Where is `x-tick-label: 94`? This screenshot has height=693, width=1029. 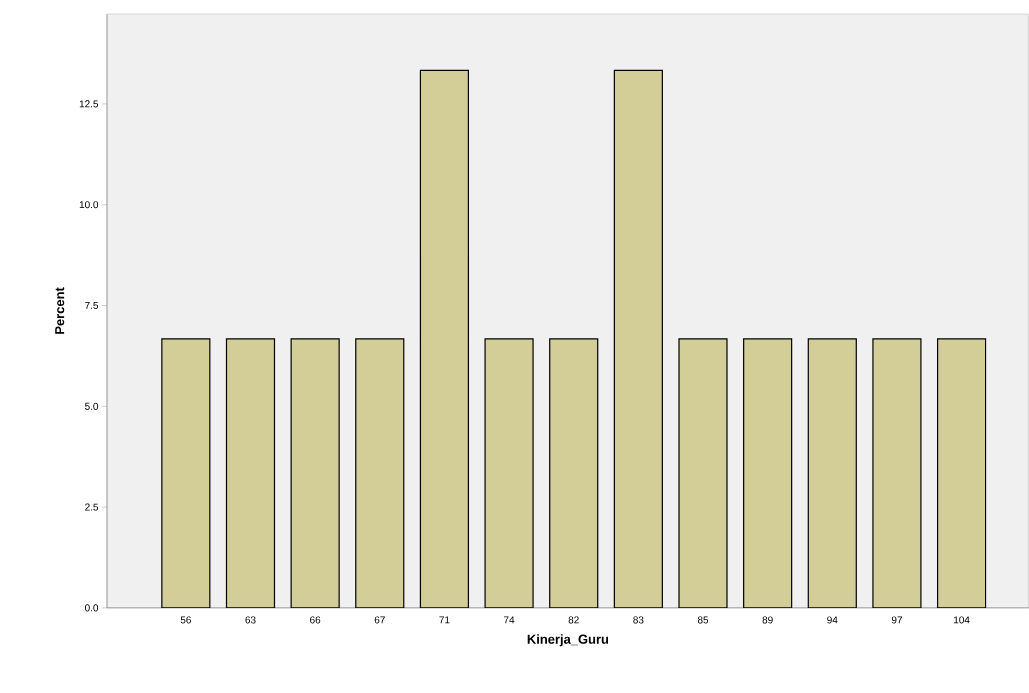
x-tick-label: 94 is located at coordinates (832, 620).